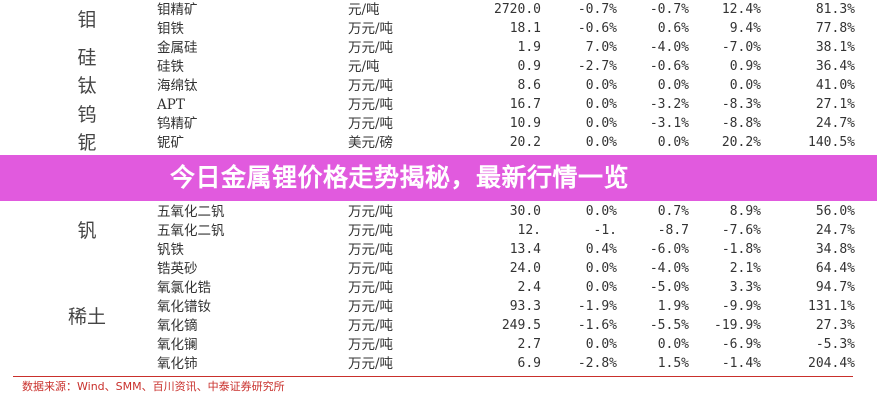 This screenshot has height=400, width=877. Describe the element at coordinates (741, 123) in the screenshot. I see `change-3-cell: -8.8%` at that location.